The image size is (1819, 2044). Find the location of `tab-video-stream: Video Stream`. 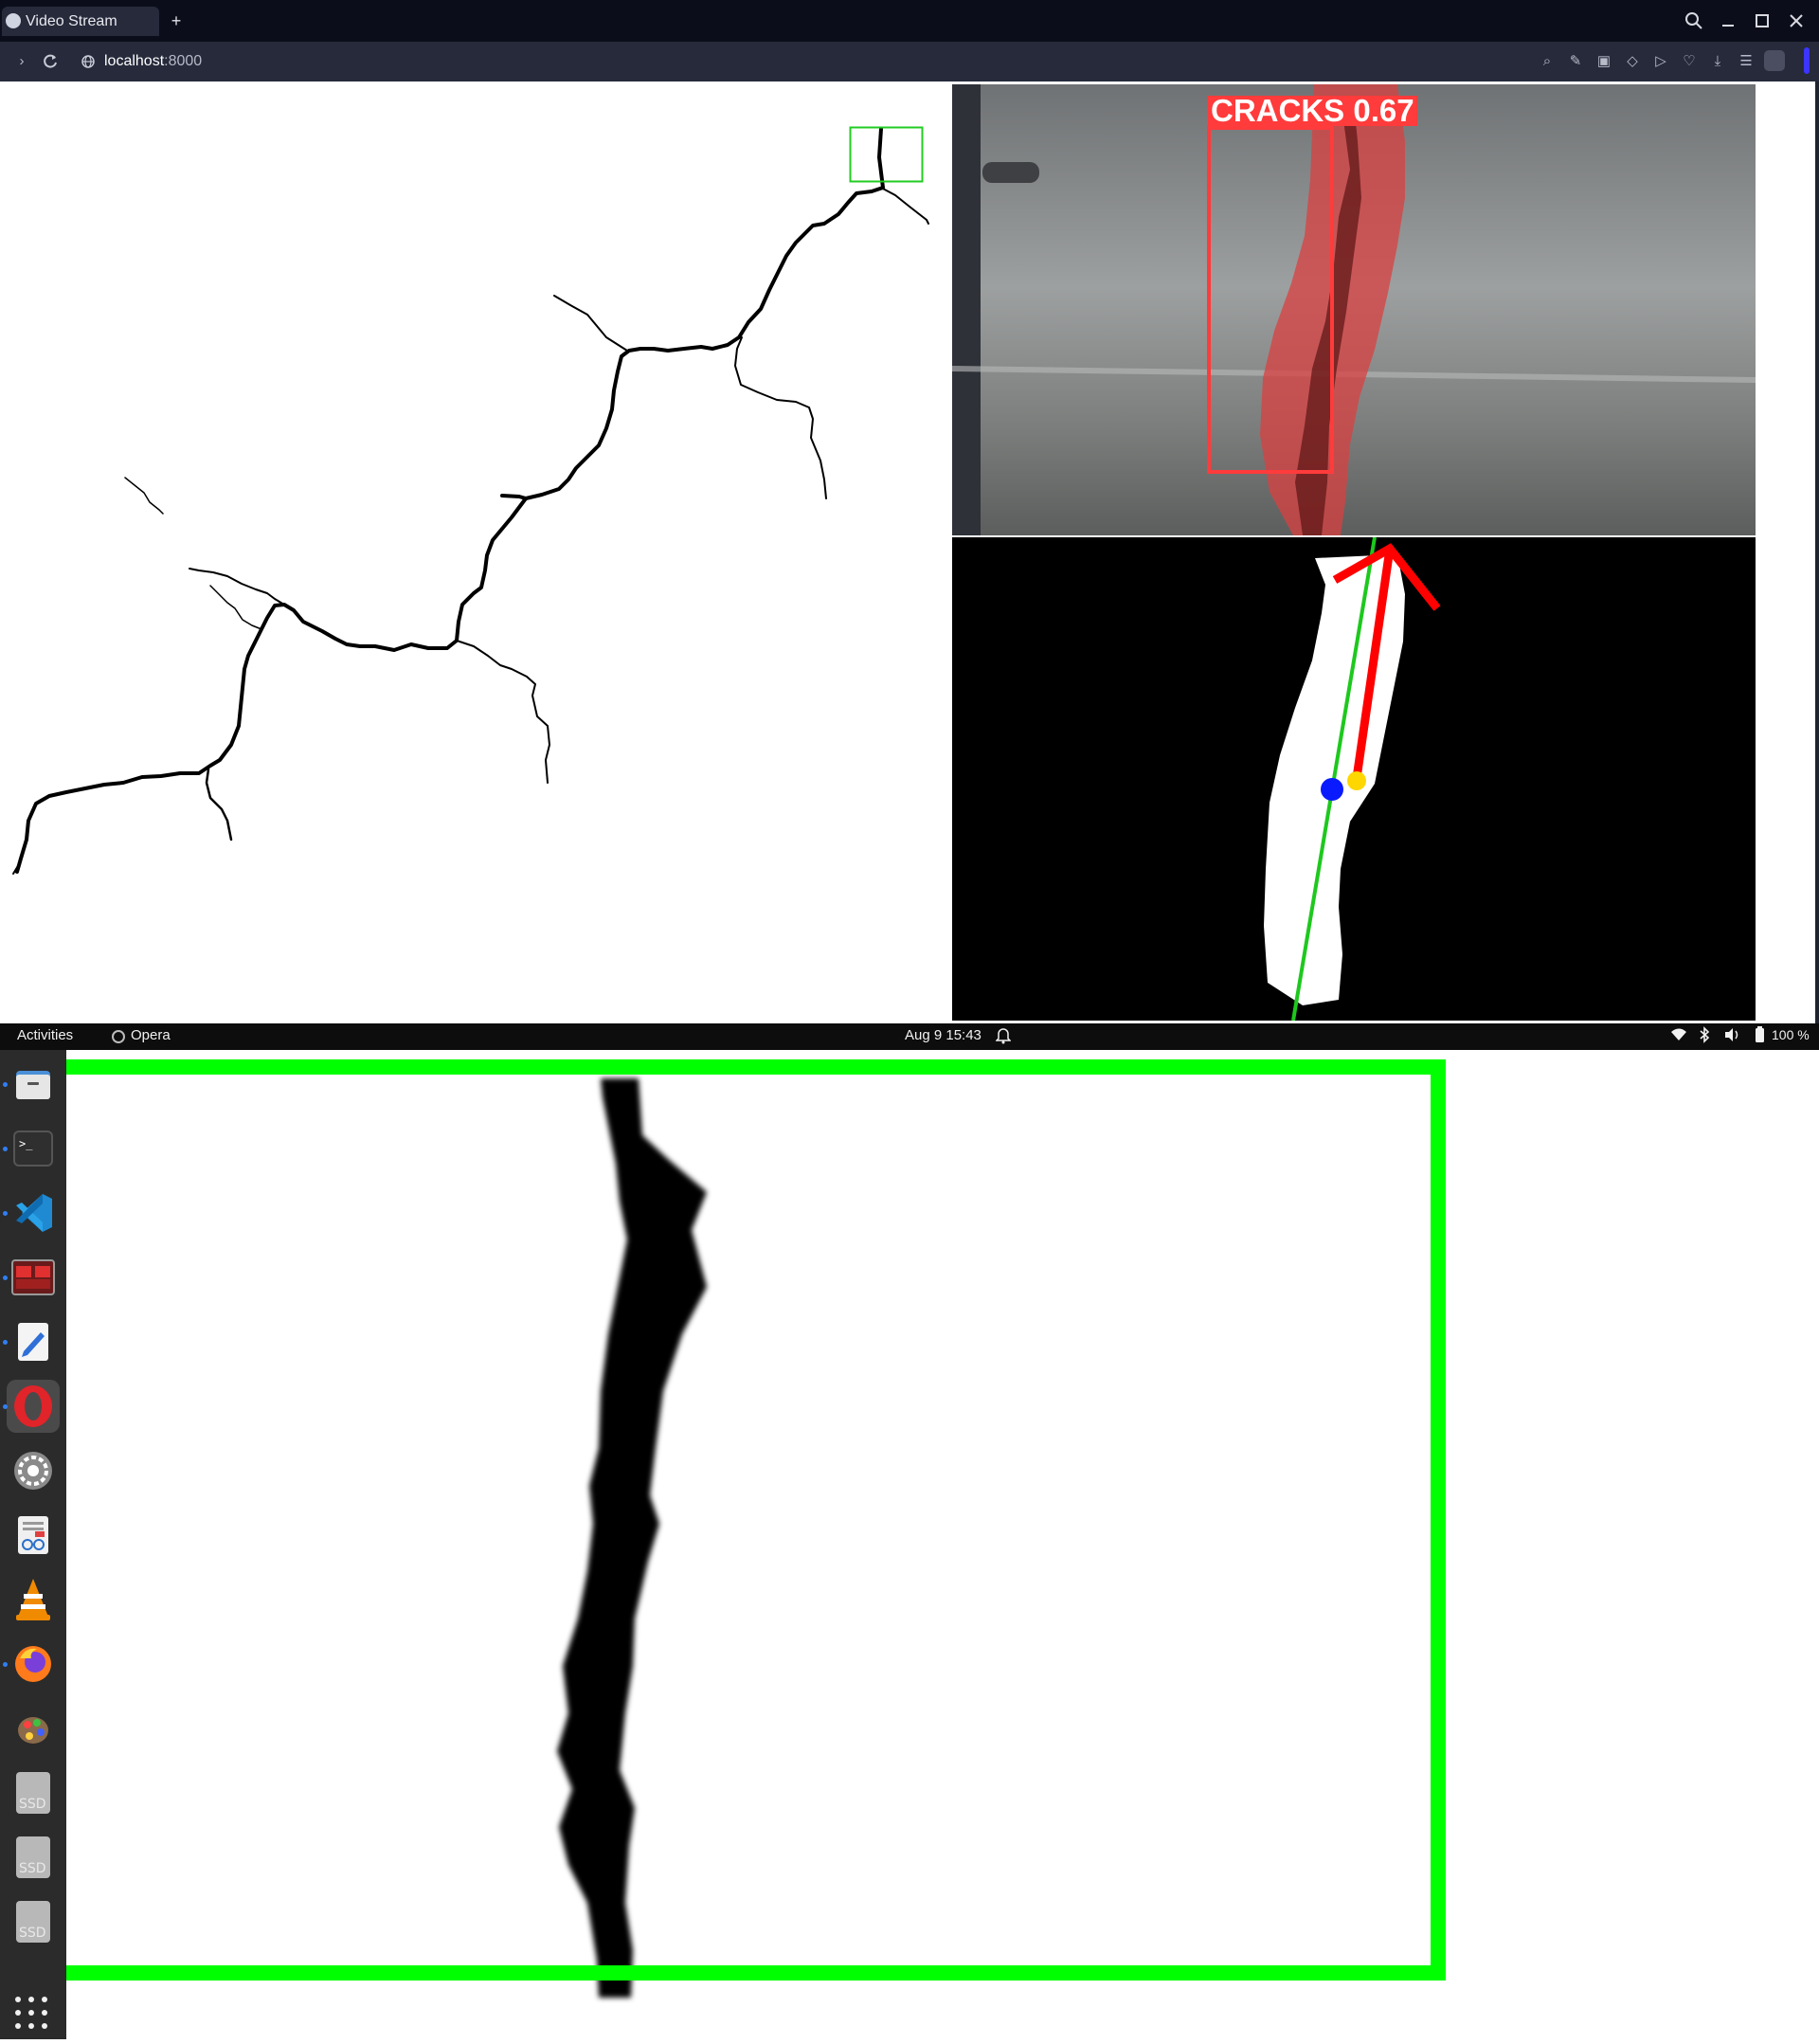

tab-video-stream: Video Stream is located at coordinates (80, 21).